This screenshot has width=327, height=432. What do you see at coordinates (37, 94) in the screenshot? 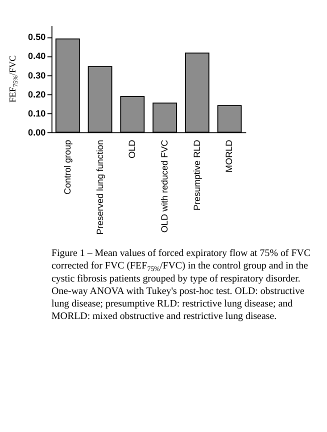
I see `y-tick-label: 0.20` at bounding box center [37, 94].